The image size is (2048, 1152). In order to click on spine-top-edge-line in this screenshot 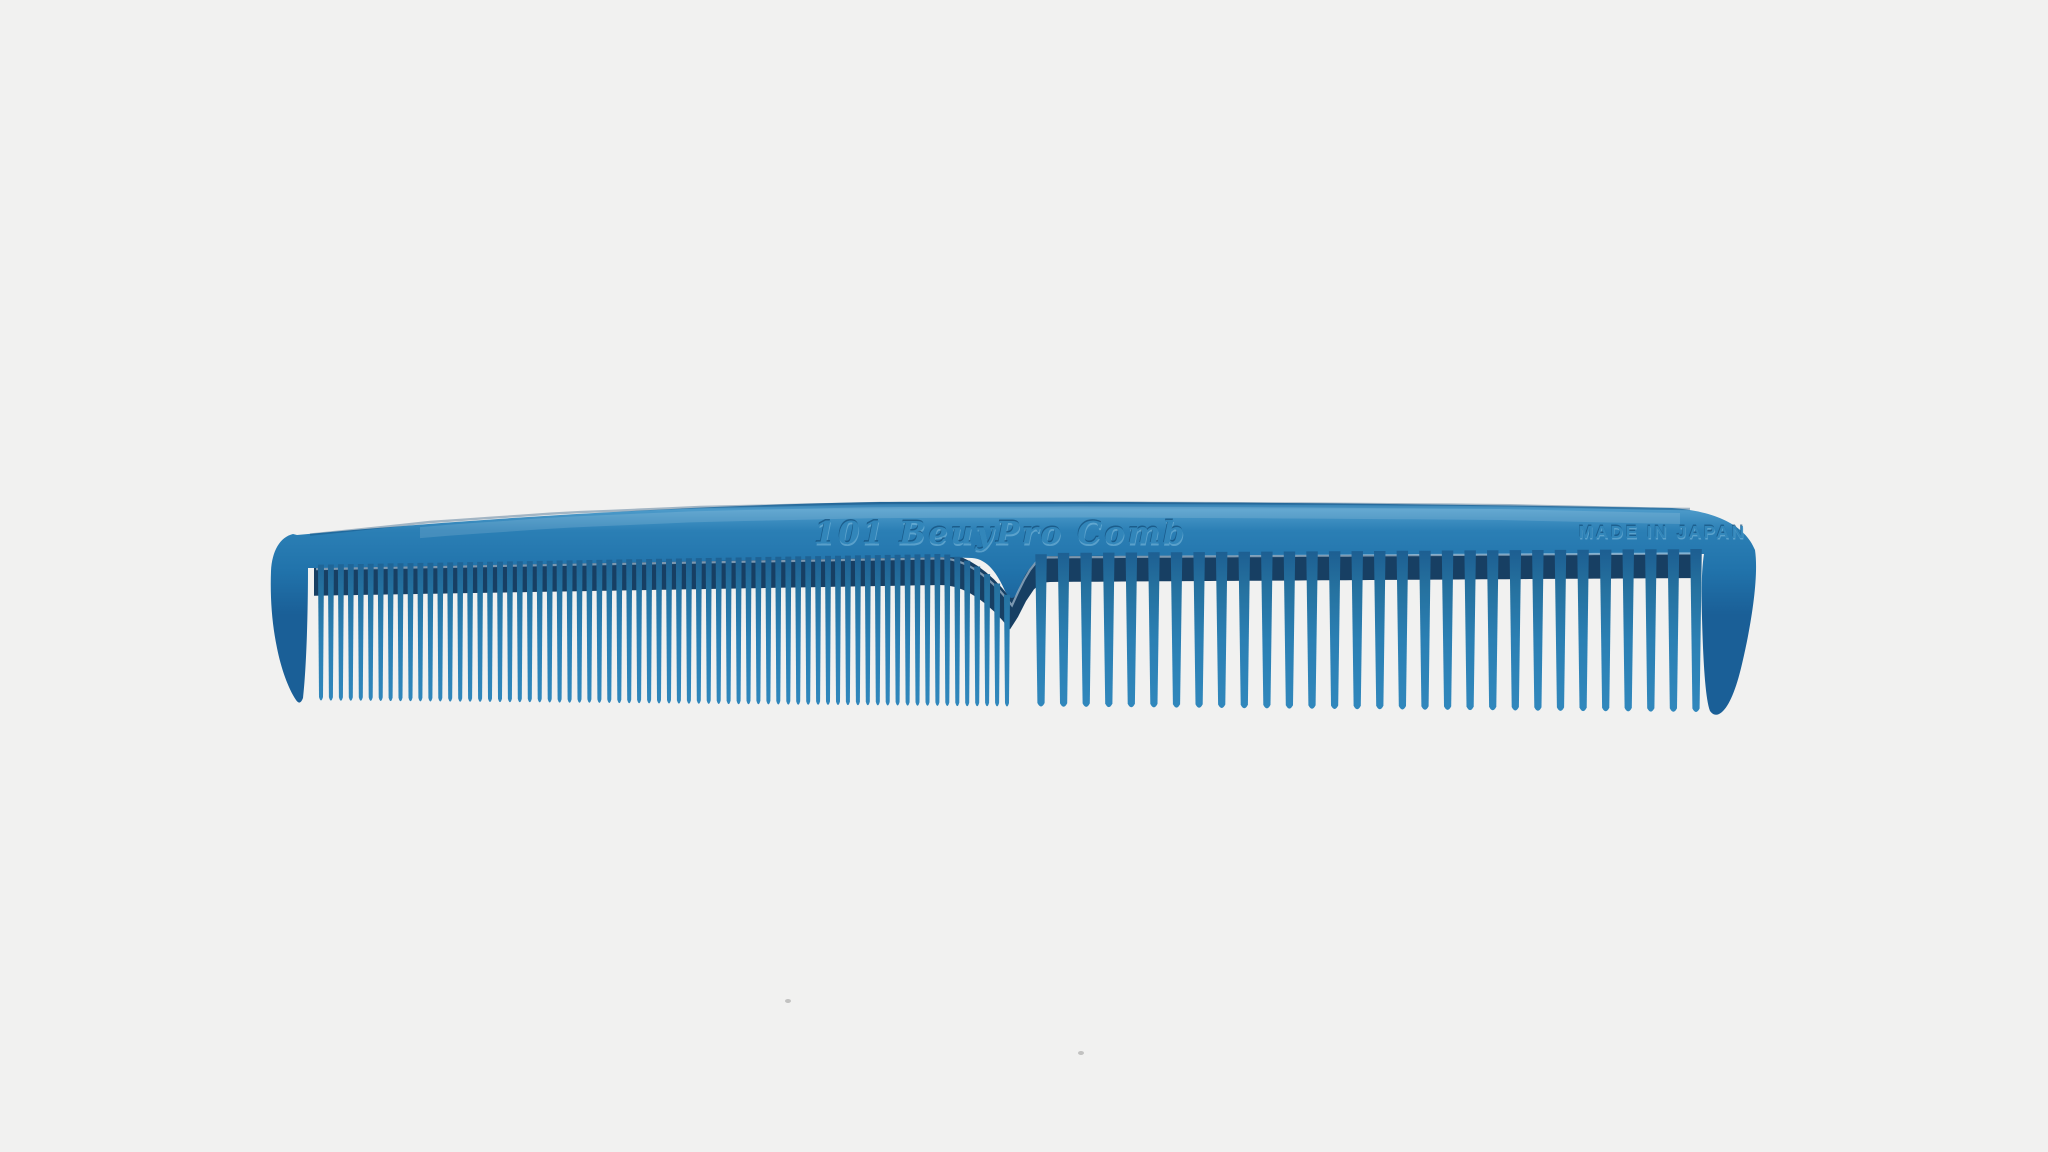, I will do `click(1000, 518)`.